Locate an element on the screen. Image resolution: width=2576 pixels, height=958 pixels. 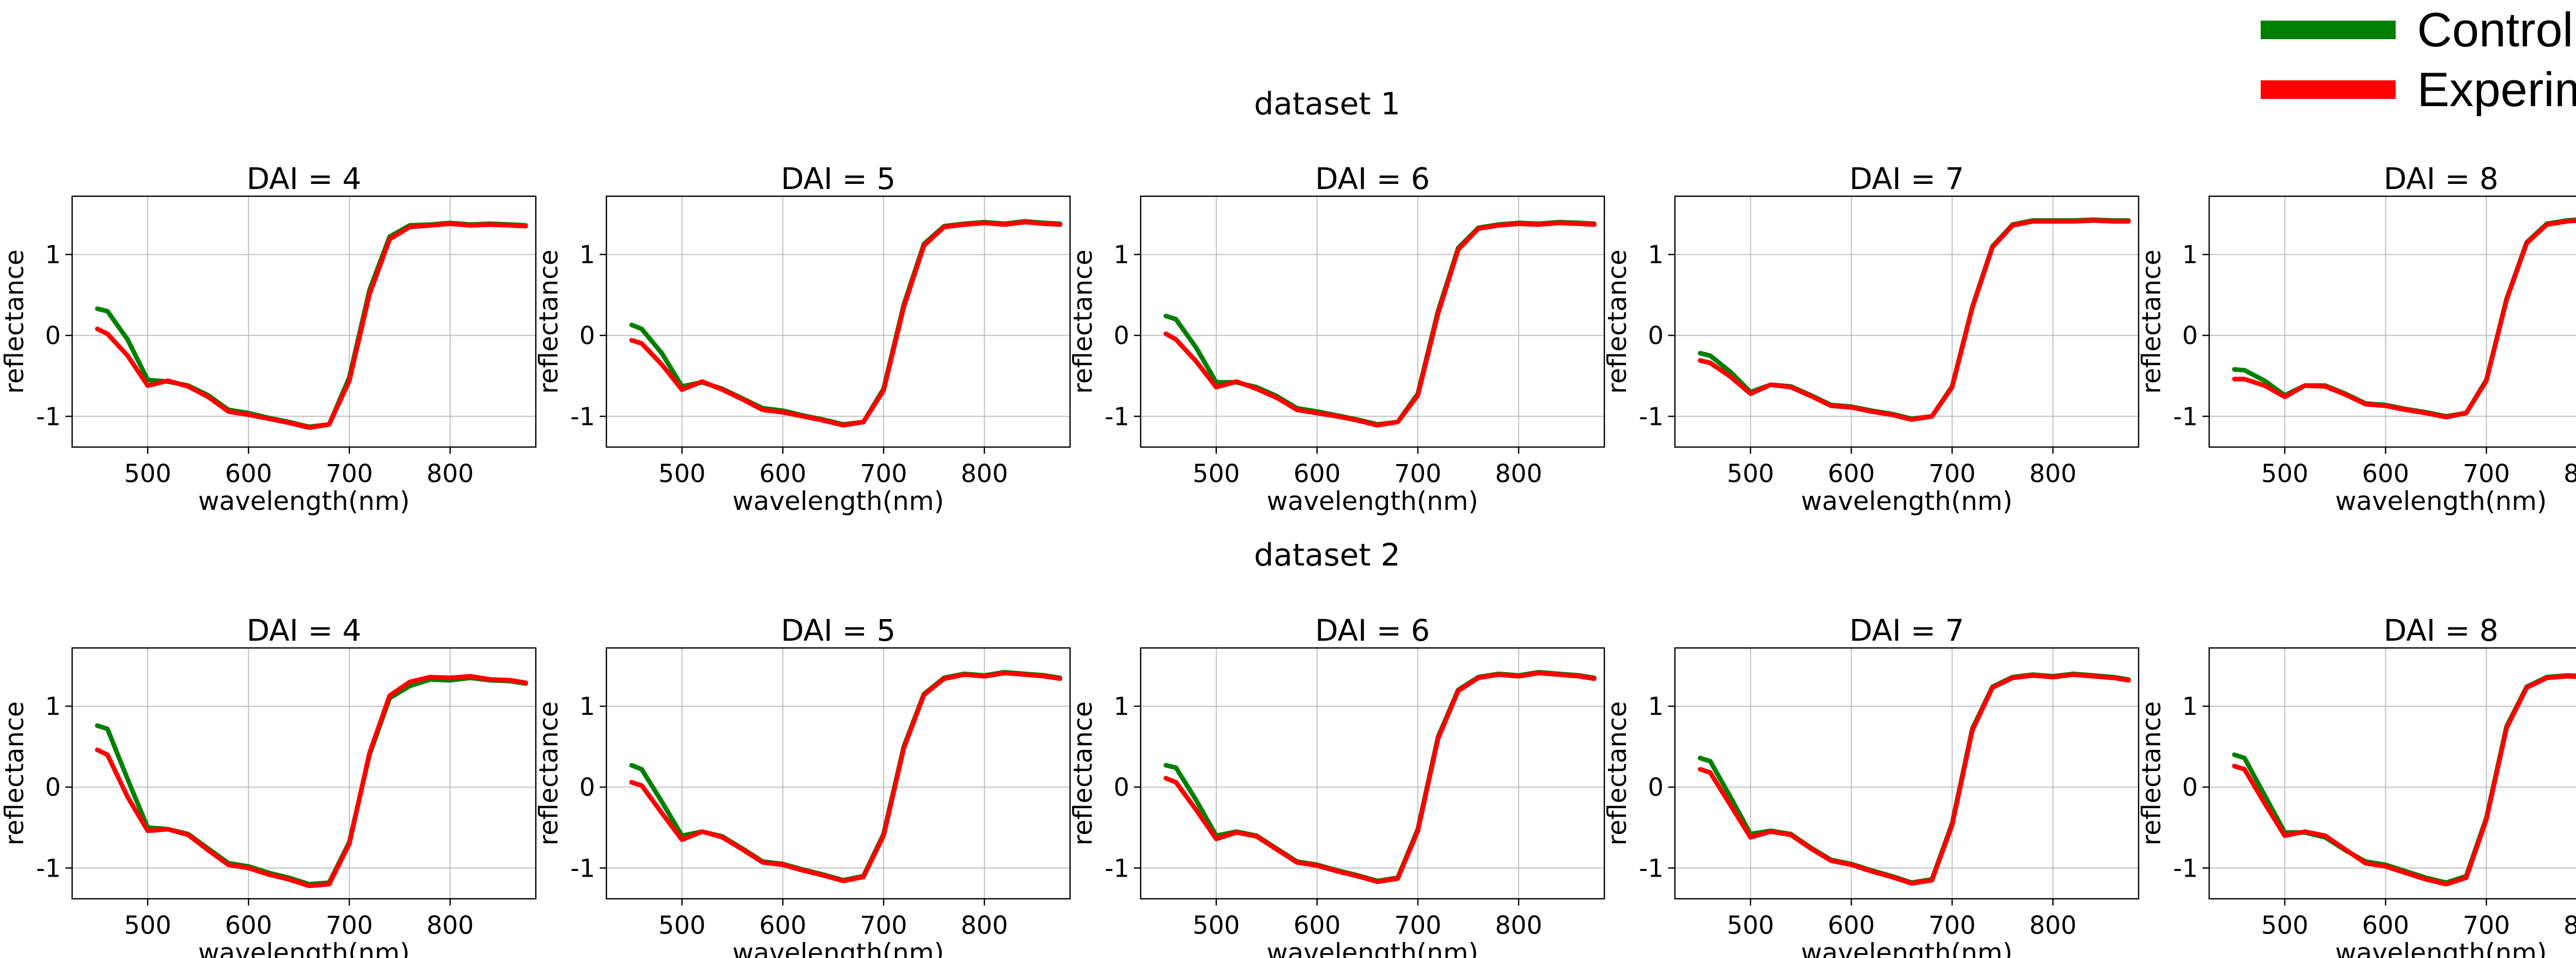
legend-swatch-control is located at coordinates (2328, 30).